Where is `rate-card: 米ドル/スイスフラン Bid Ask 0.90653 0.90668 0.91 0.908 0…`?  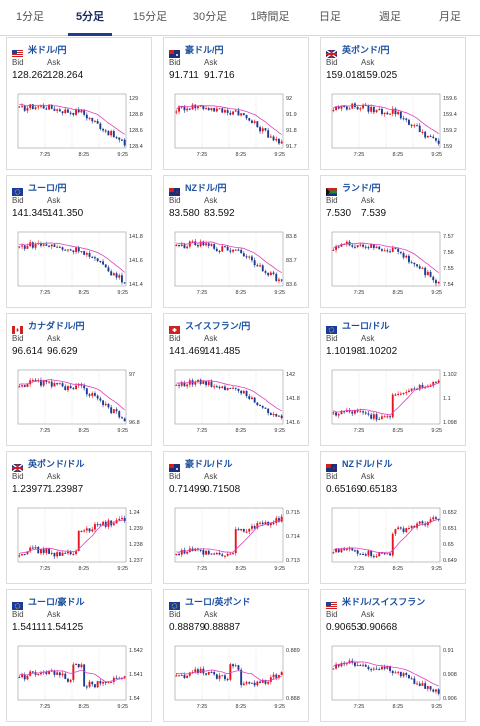 rate-card: 米ドル/スイスフラン Bid Ask 0.90653 0.90668 0.91 0.908 0… is located at coordinates (393, 655).